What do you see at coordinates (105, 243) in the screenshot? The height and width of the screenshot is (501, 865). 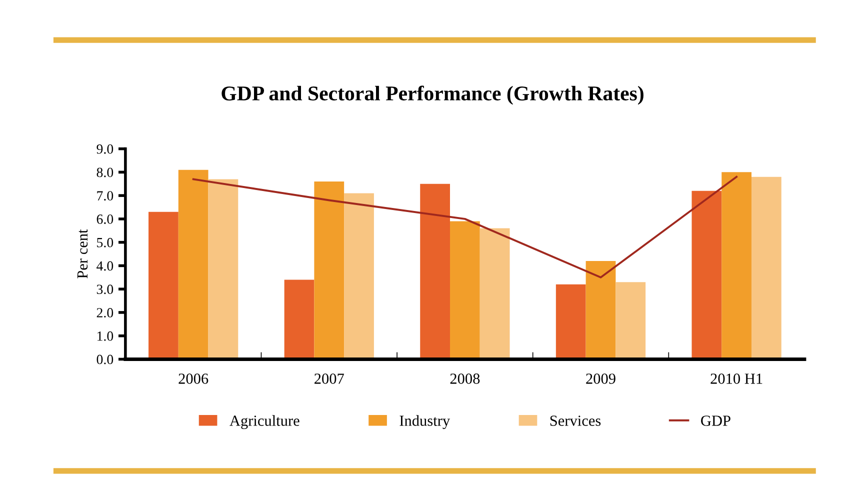 I see `y-tick-label: 5.0` at bounding box center [105, 243].